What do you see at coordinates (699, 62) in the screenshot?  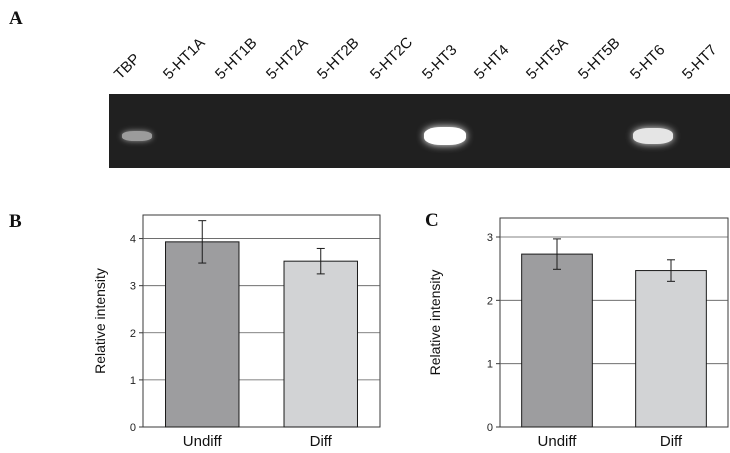 I see `lane-label-5-ht7: 5-HT7` at bounding box center [699, 62].